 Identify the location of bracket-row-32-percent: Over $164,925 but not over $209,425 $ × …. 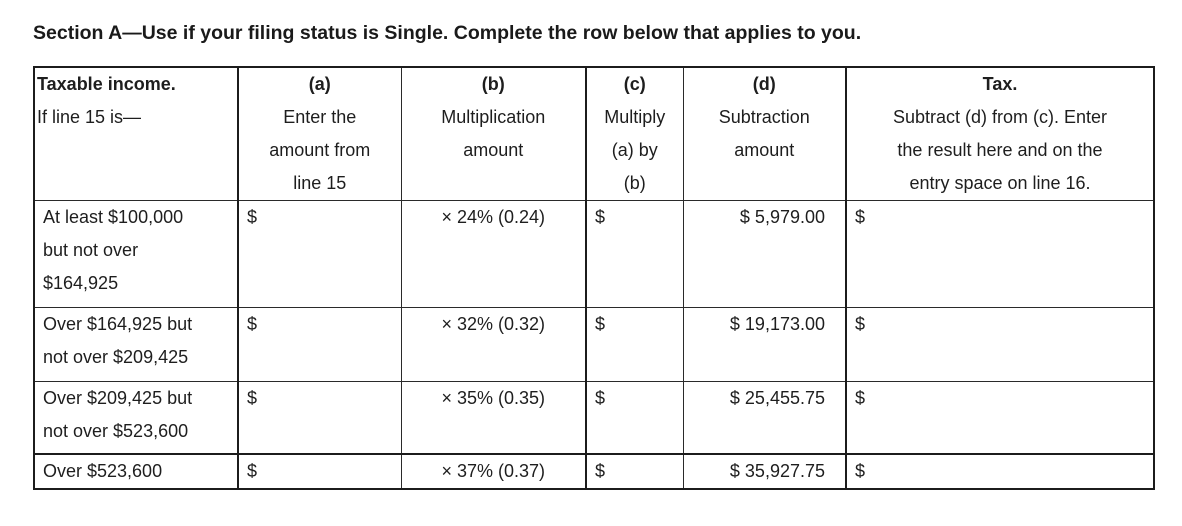
(594, 344).